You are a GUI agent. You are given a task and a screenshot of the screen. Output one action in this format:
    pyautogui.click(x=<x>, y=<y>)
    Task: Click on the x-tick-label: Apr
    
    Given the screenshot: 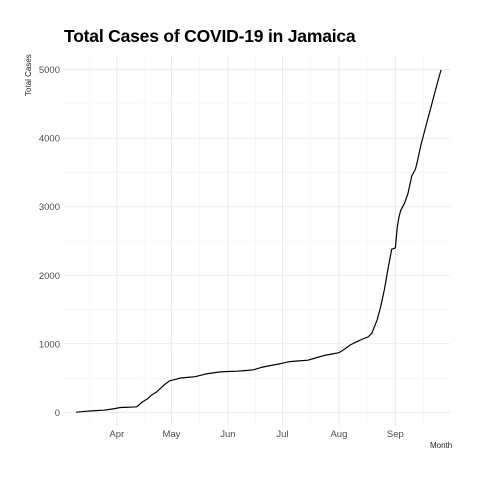 What is the action you would take?
    pyautogui.click(x=116, y=434)
    